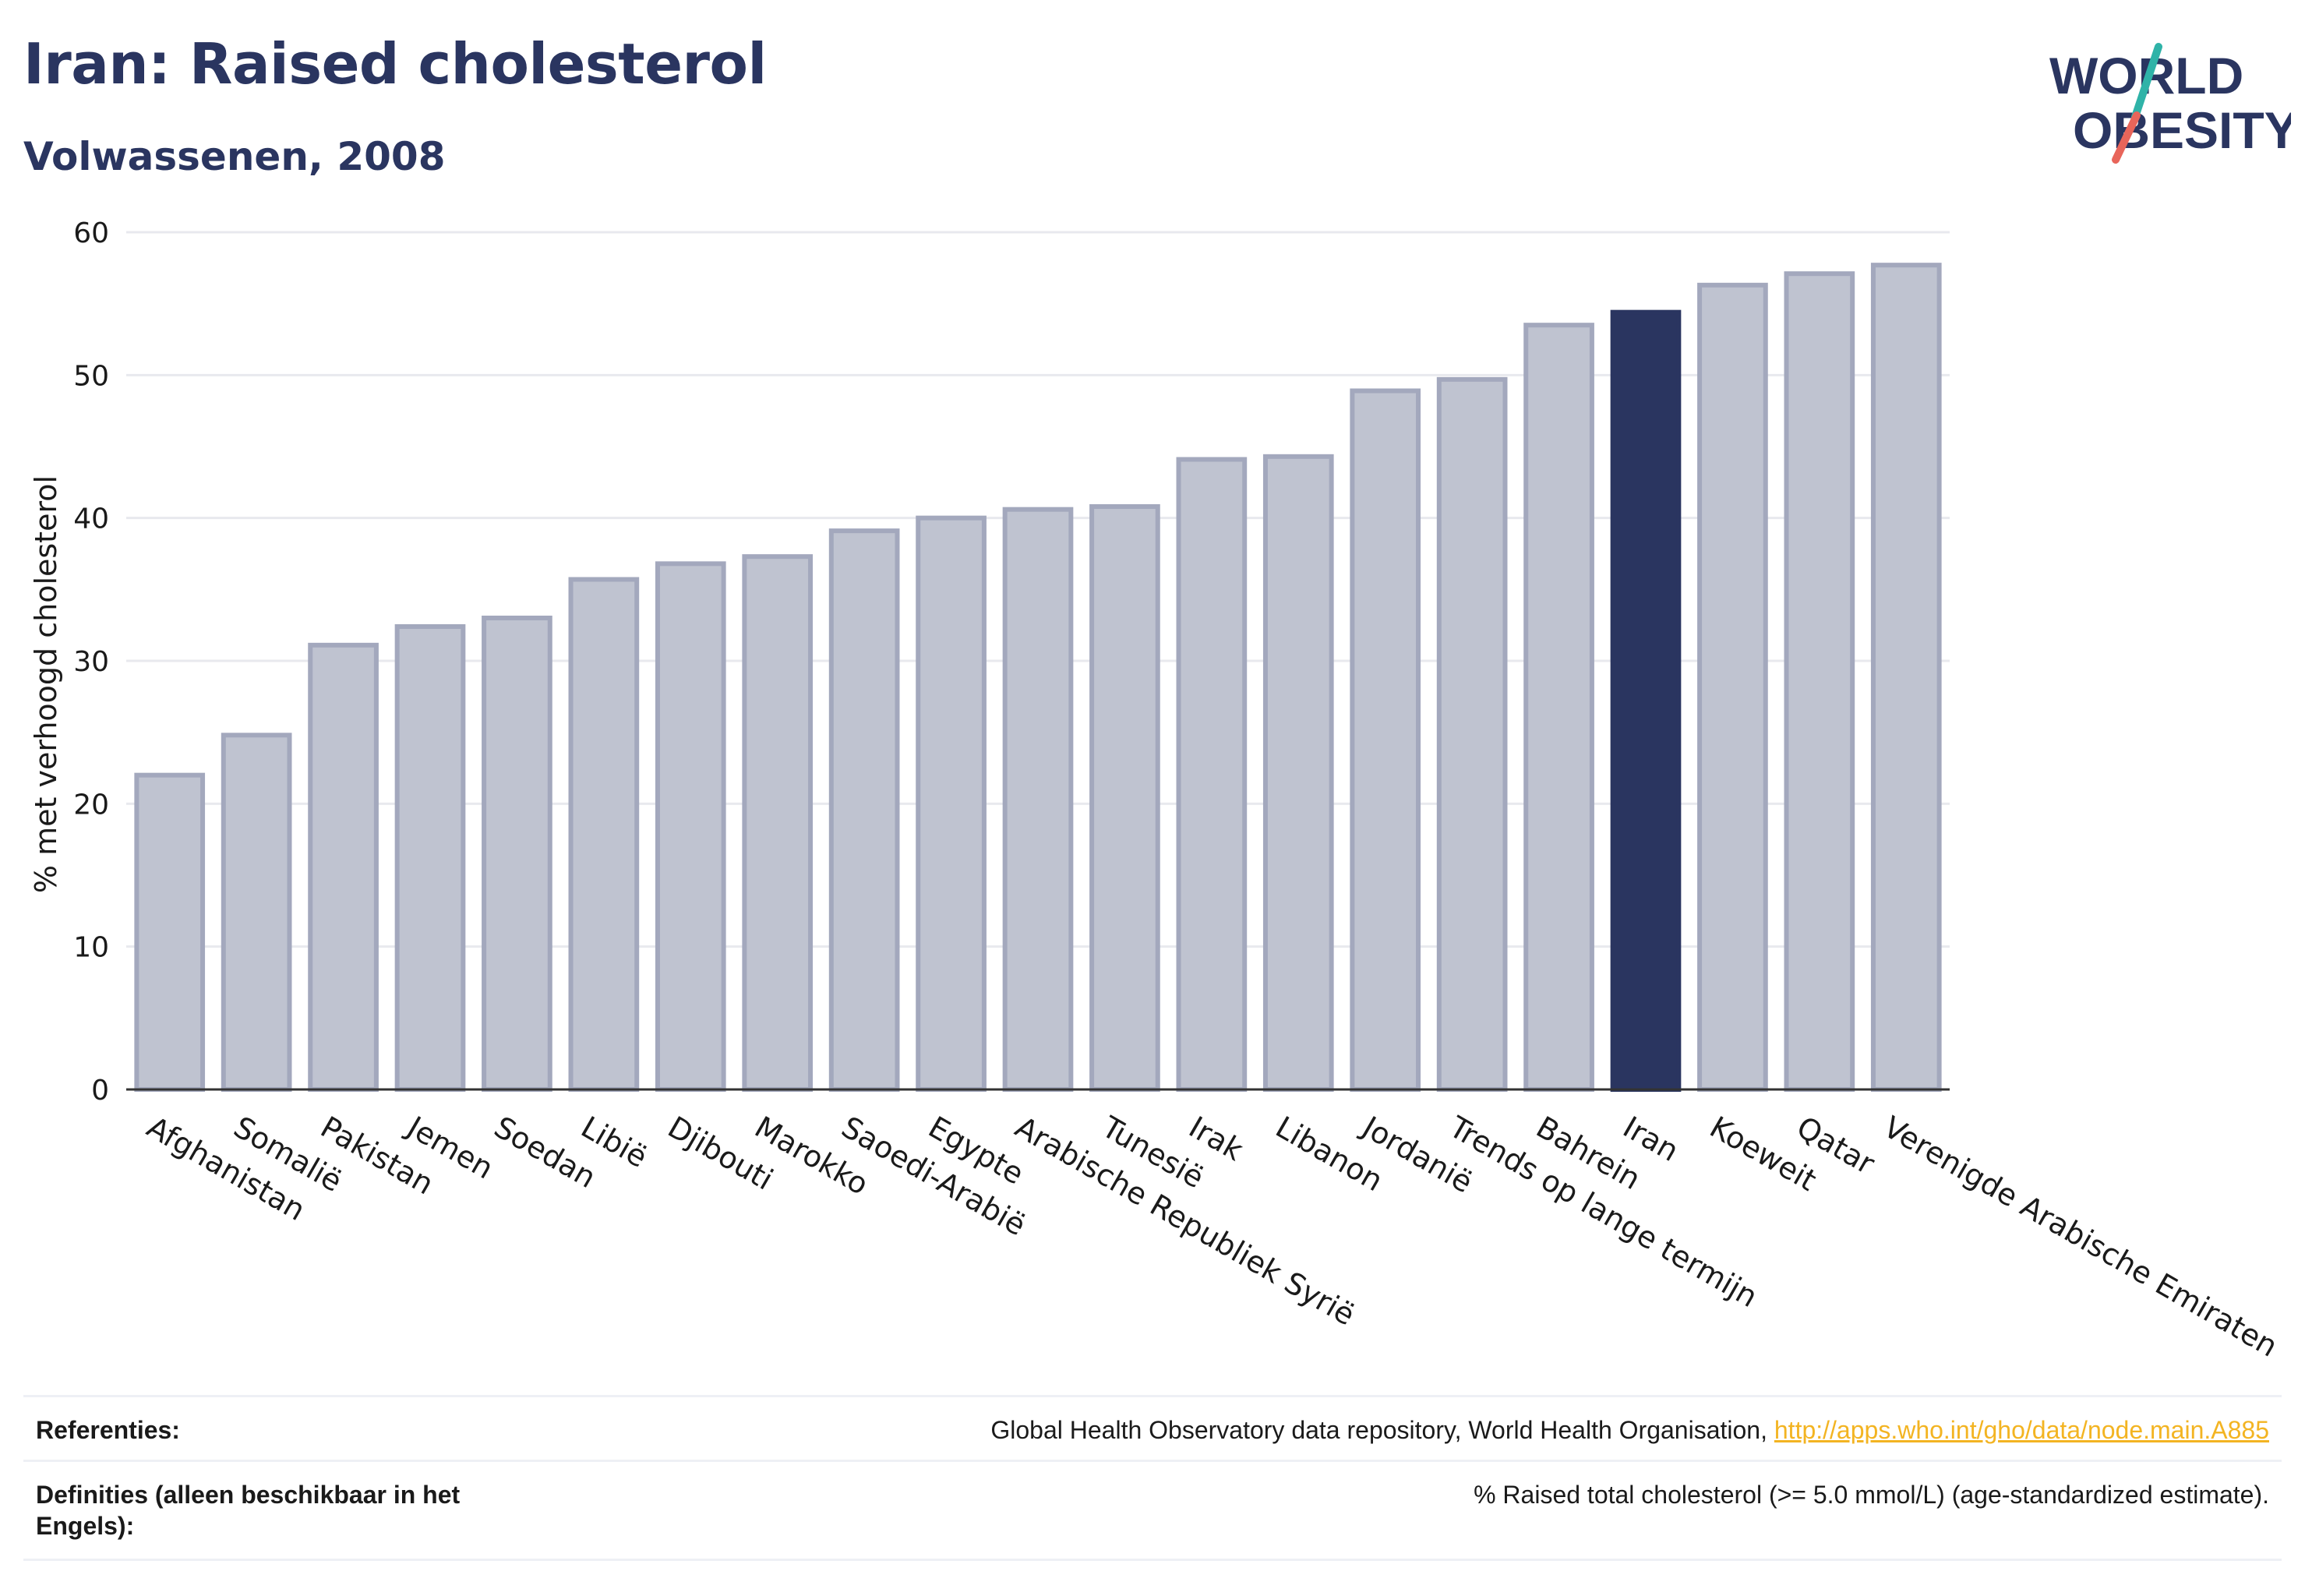  What do you see at coordinates (343, 867) in the screenshot?
I see `bar-pakistan` at bounding box center [343, 867].